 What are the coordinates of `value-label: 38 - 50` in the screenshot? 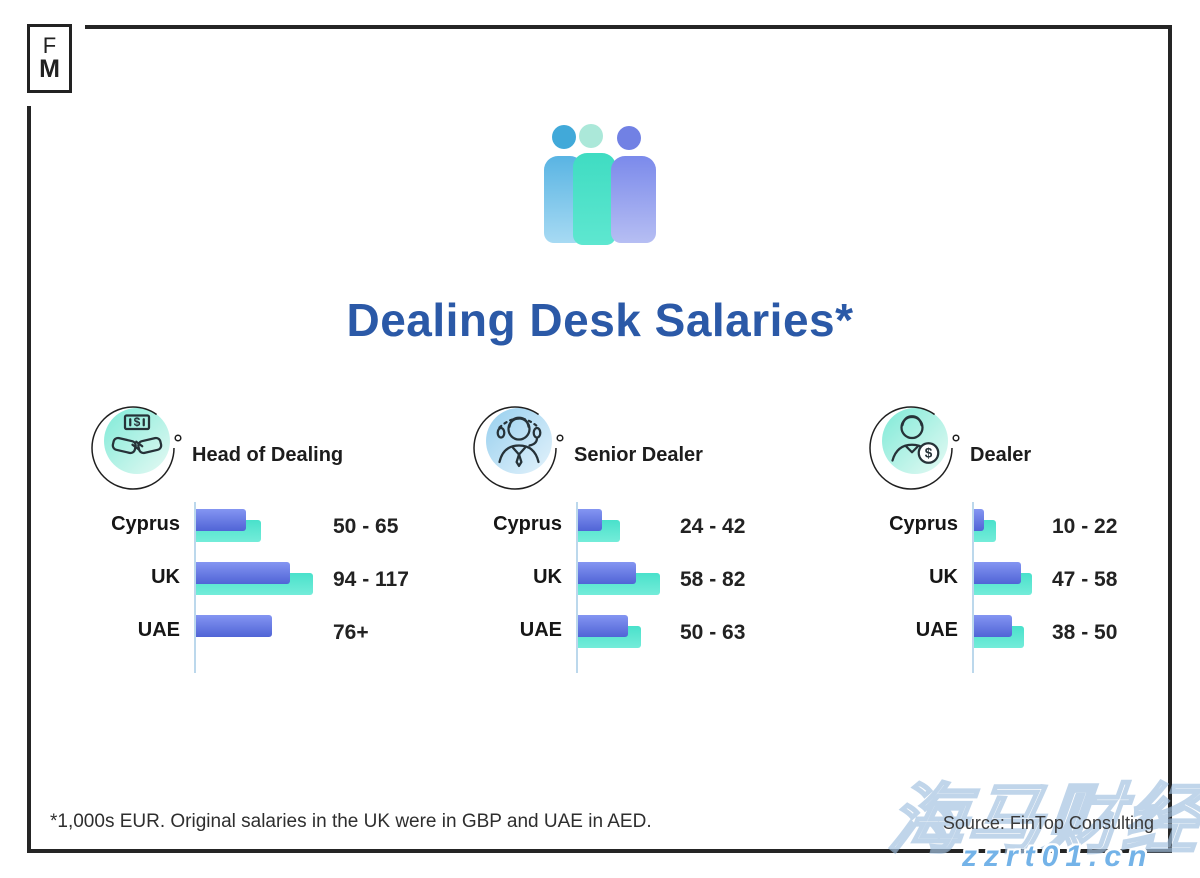 It's located at (1085, 632).